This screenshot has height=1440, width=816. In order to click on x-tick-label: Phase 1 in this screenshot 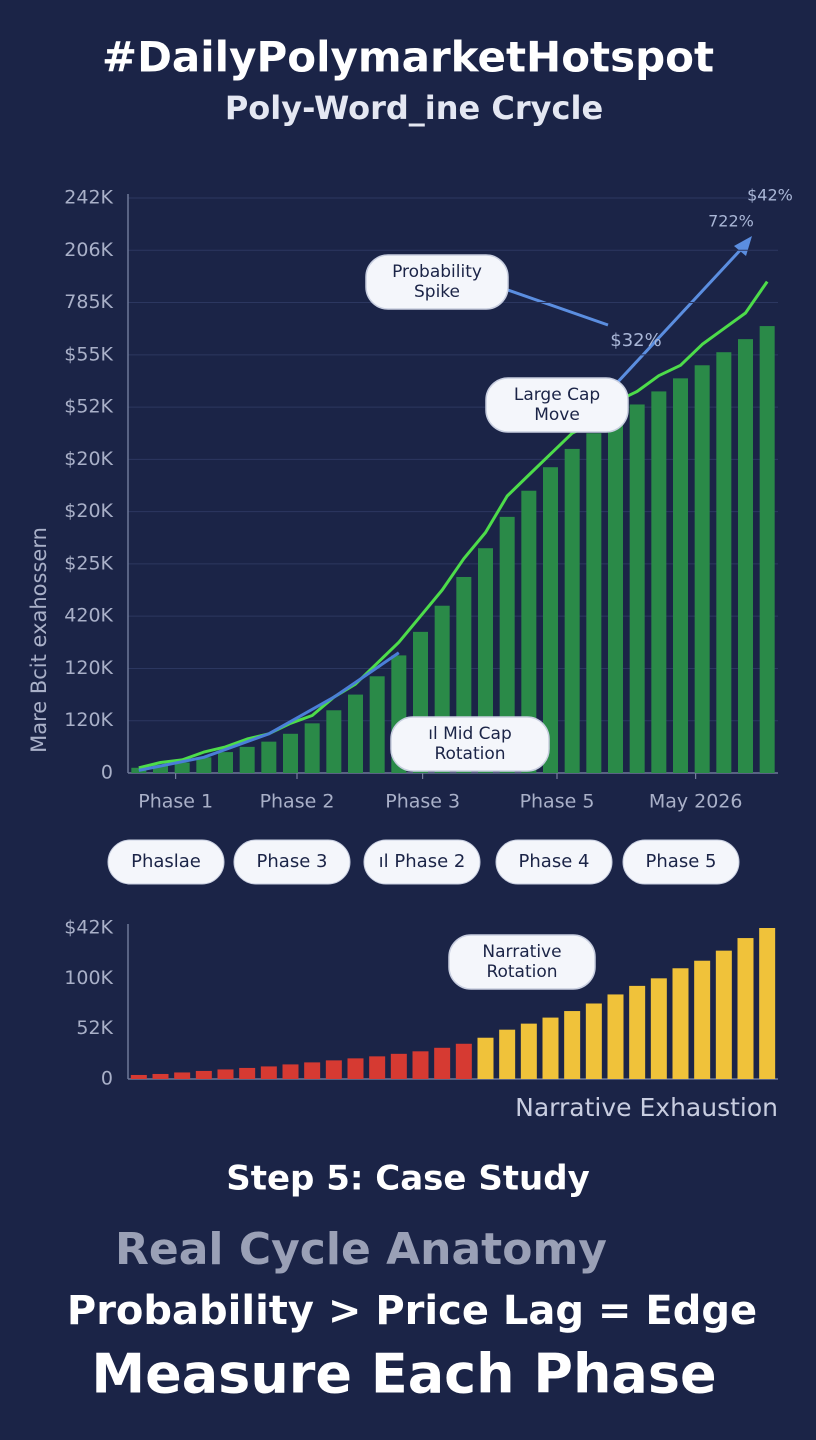, I will do `click(175, 802)`.